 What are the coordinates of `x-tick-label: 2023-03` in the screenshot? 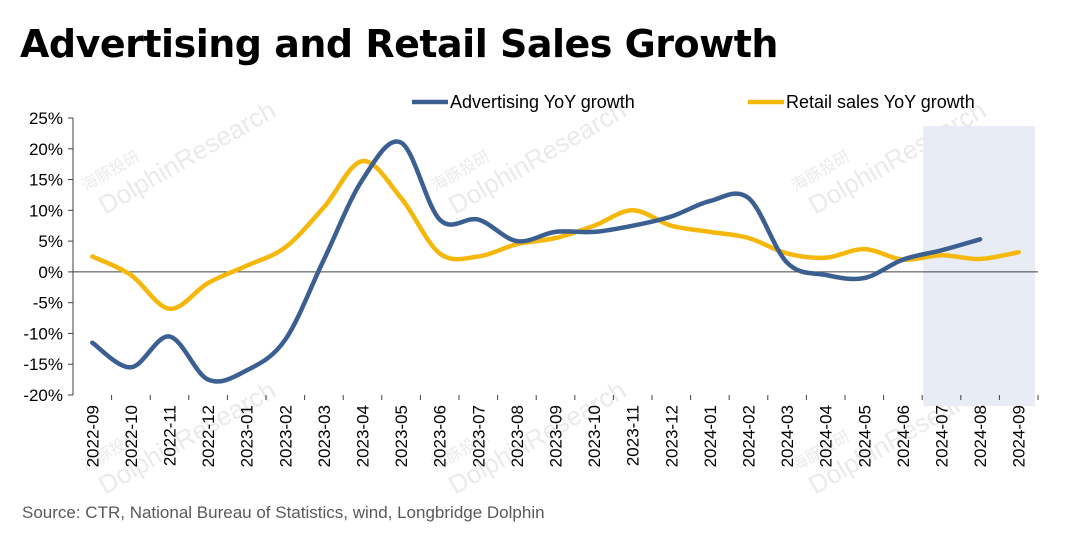 It's located at (324, 436).